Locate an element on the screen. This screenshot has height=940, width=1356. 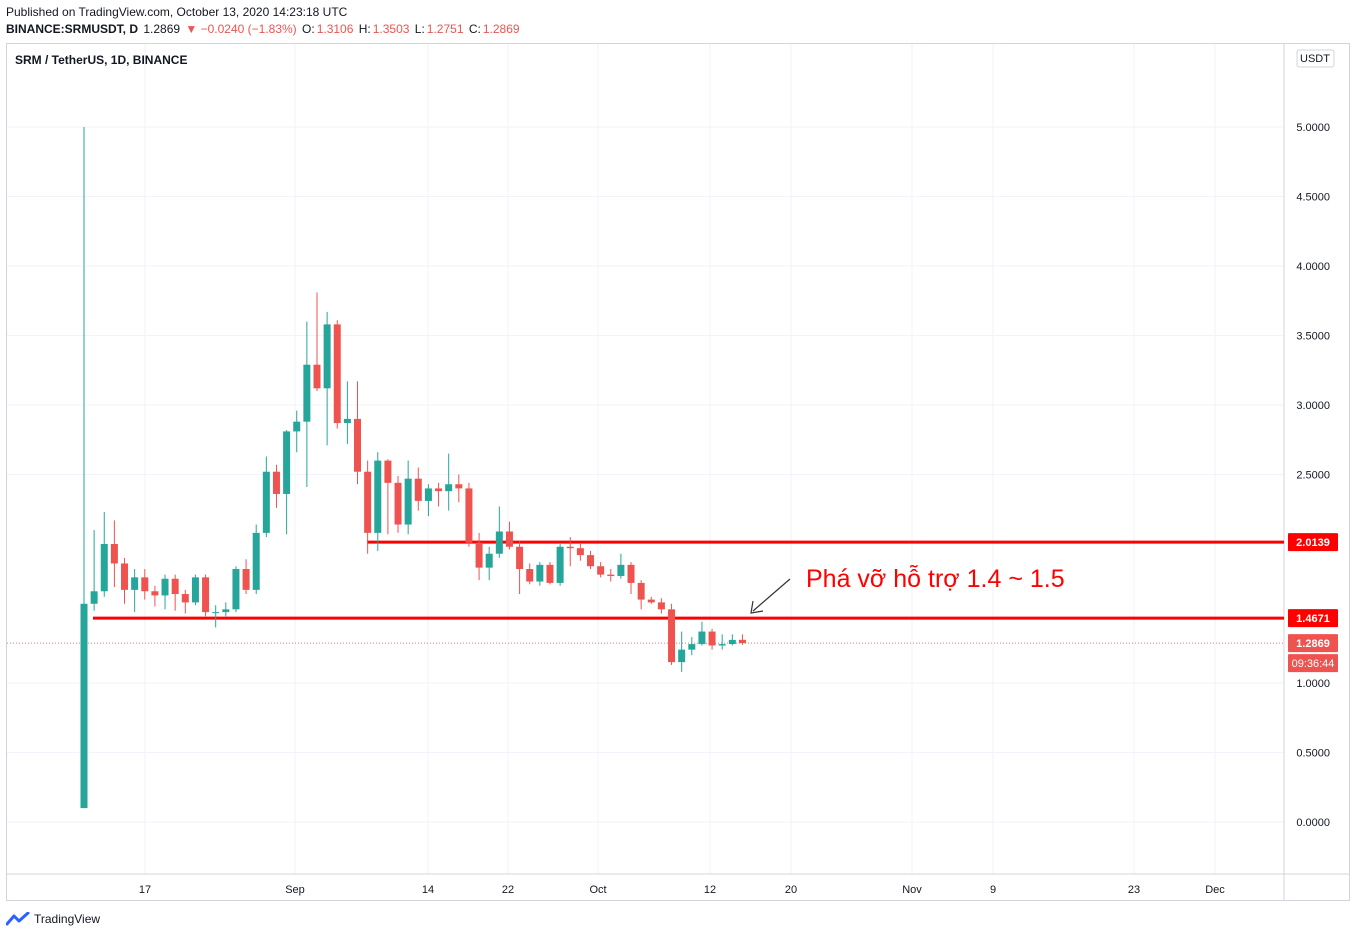
currency-label: USDT is located at coordinates (1315, 59).